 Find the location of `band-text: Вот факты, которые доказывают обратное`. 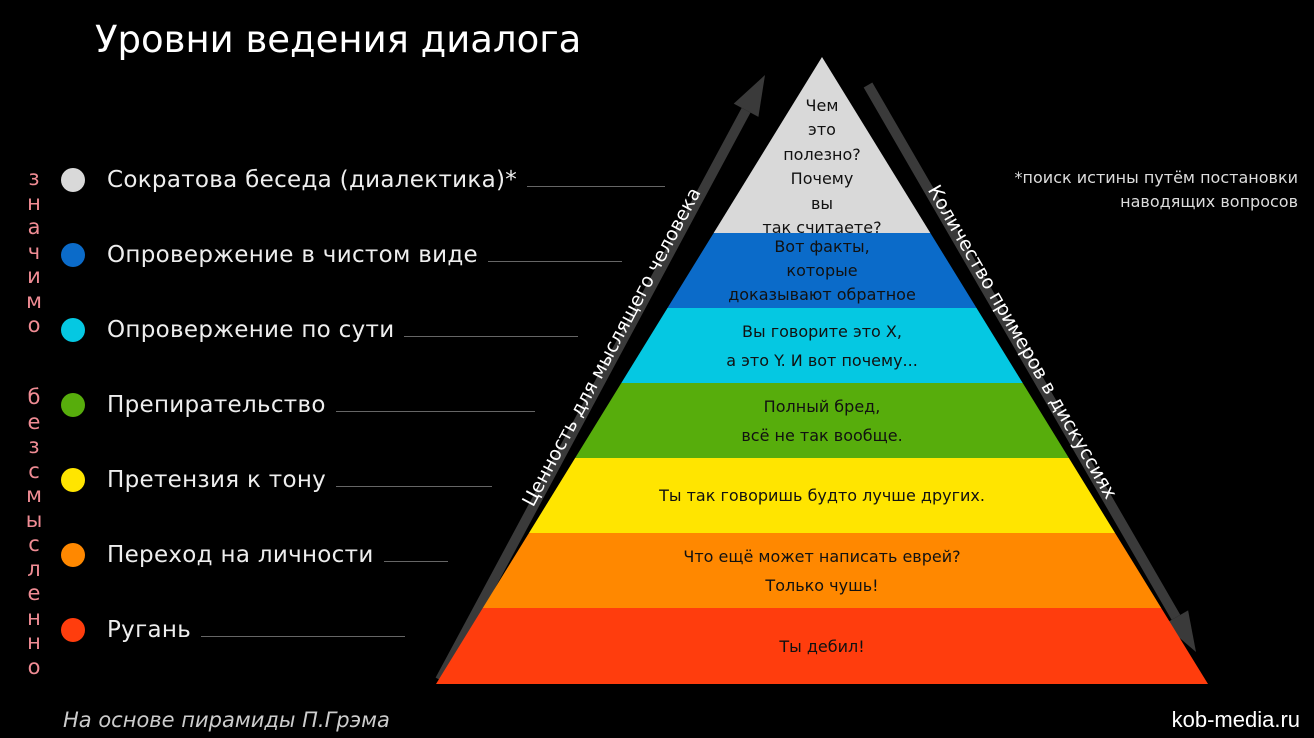

band-text: Вот факты, которые доказывают обратное is located at coordinates (822, 271).